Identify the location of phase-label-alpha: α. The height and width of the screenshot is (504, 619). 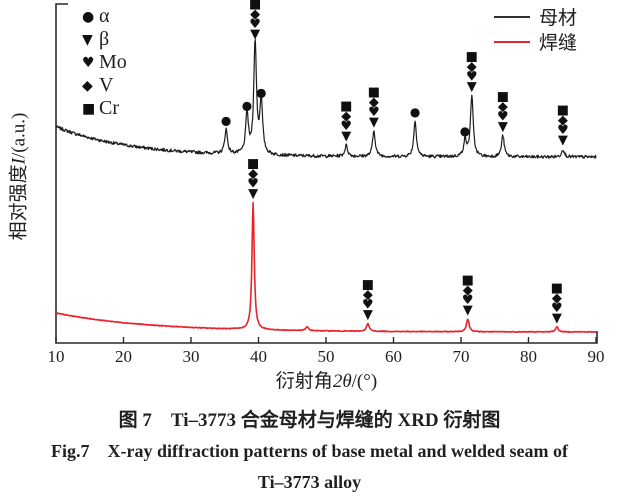
(104, 16).